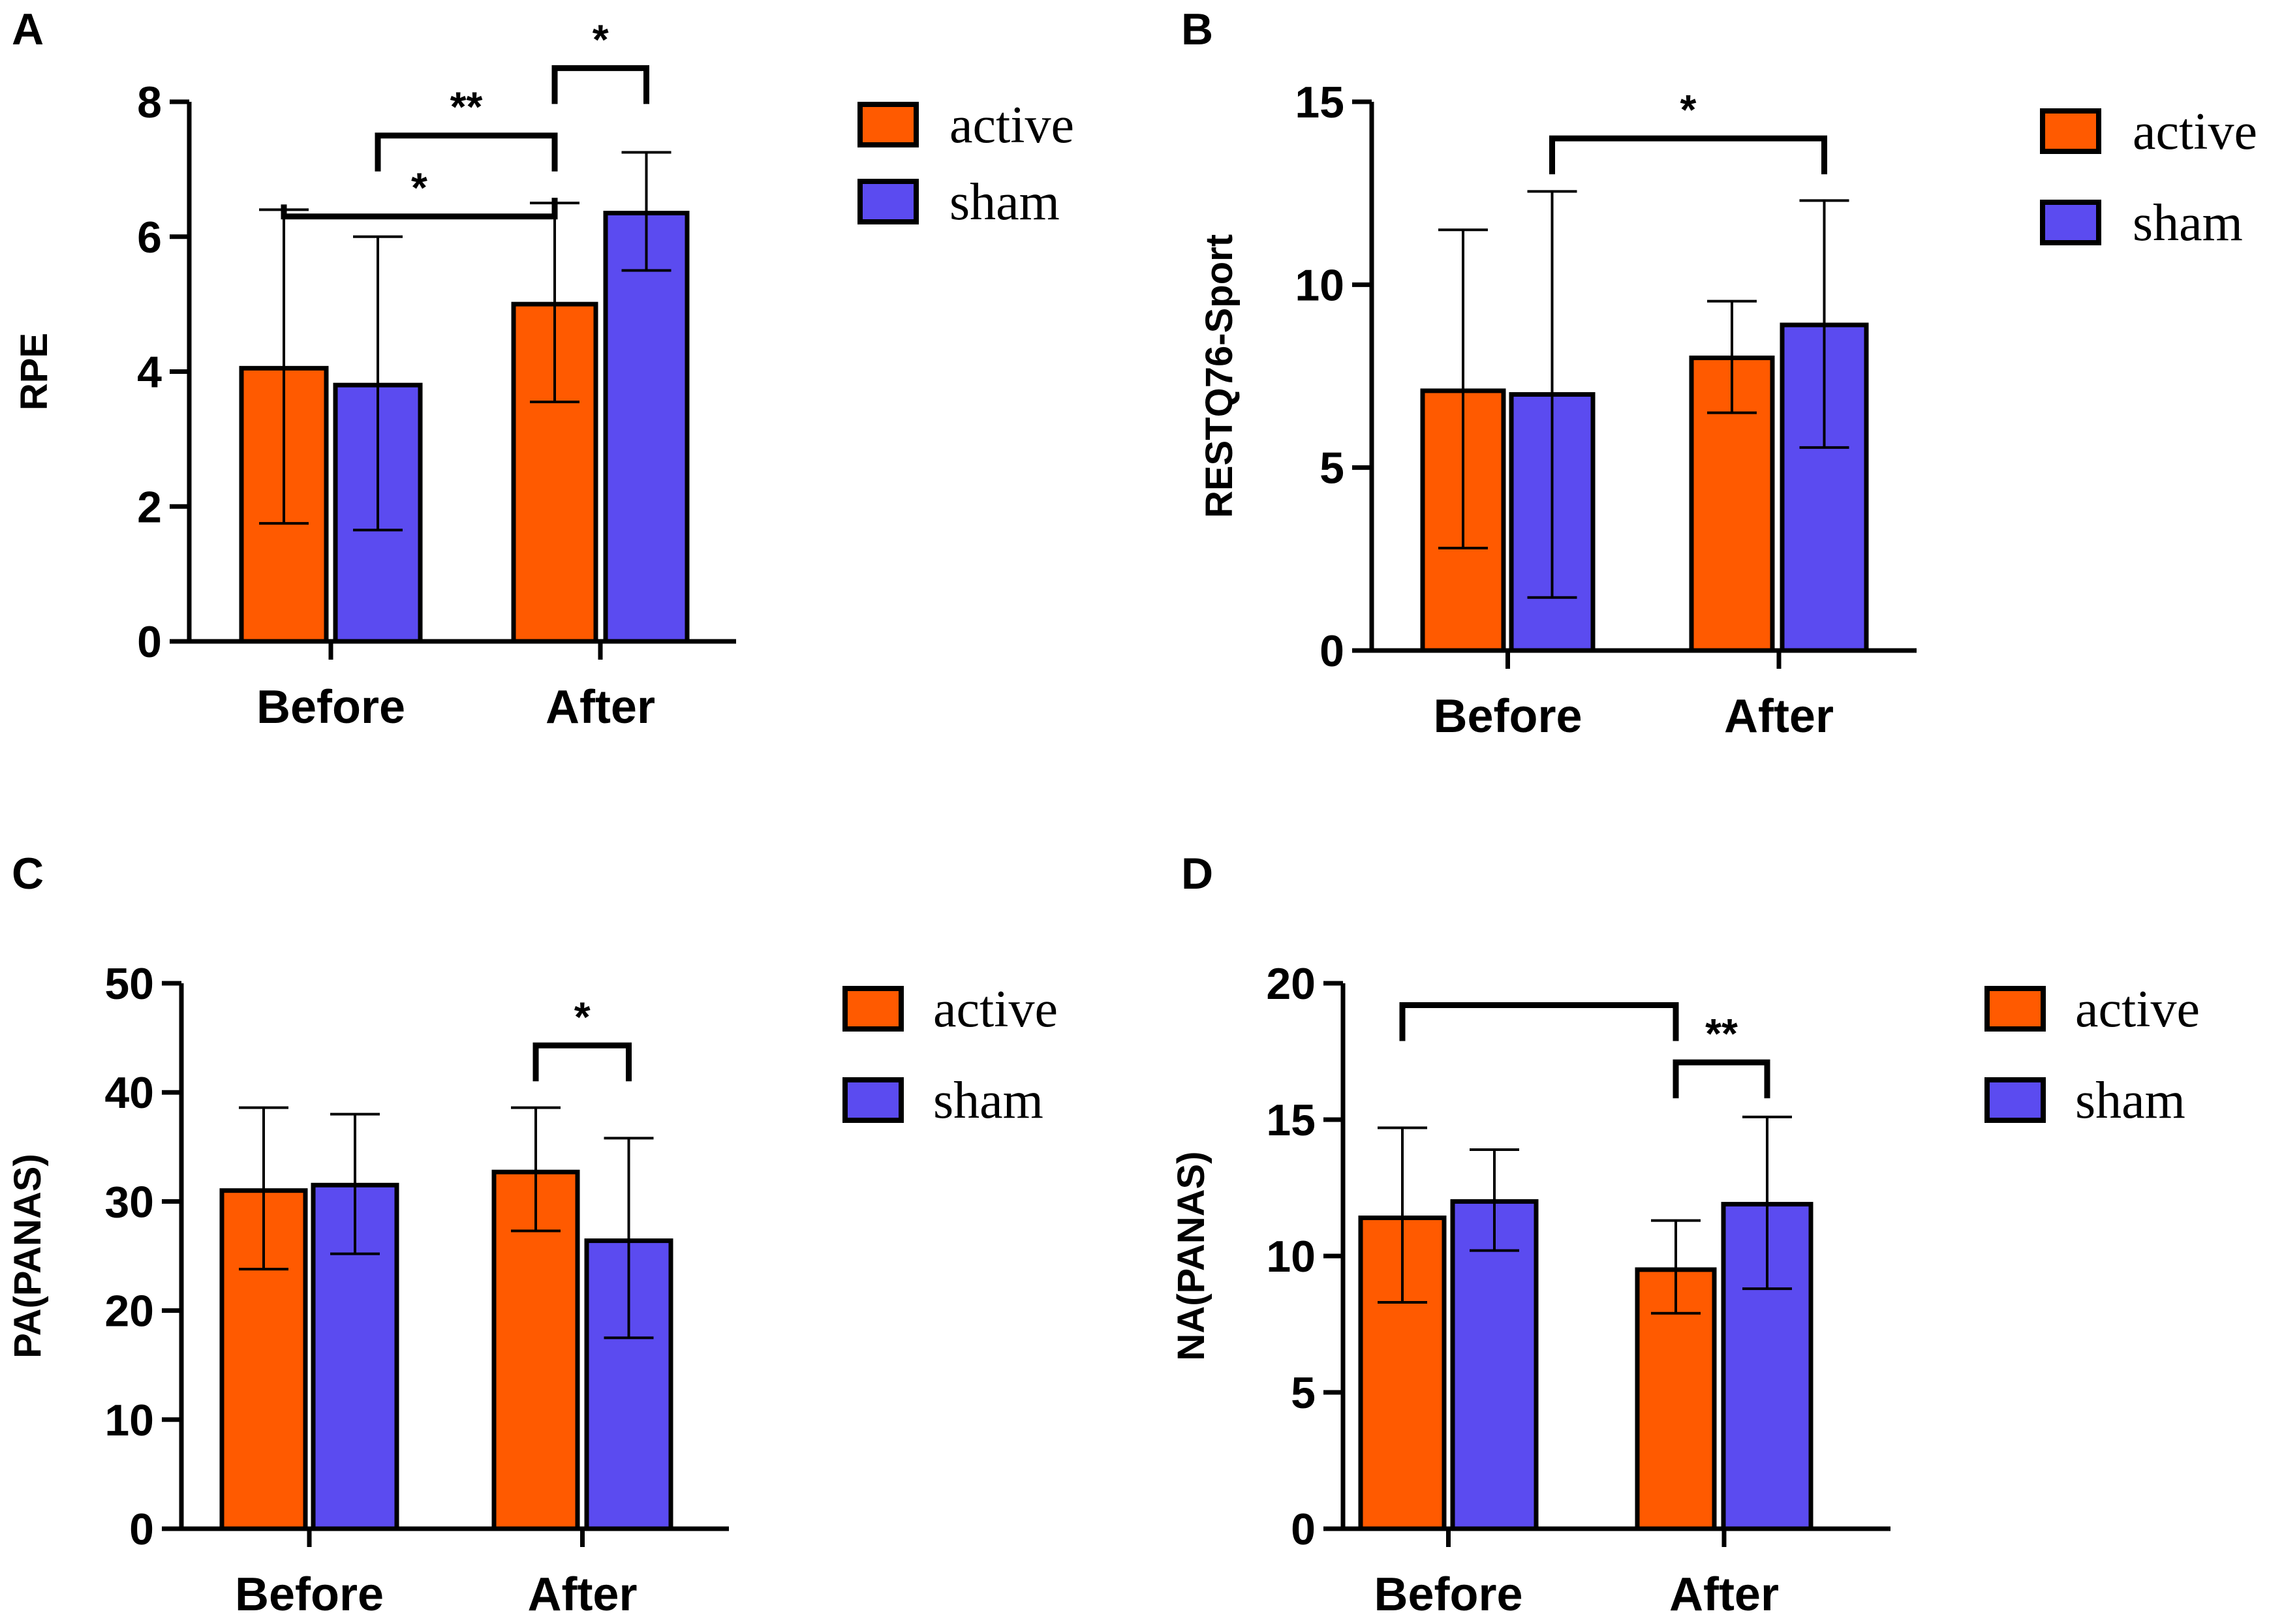 The width and height of the screenshot is (2284, 1624). What do you see at coordinates (1676, 1399) in the screenshot?
I see `bar-active-after` at bounding box center [1676, 1399].